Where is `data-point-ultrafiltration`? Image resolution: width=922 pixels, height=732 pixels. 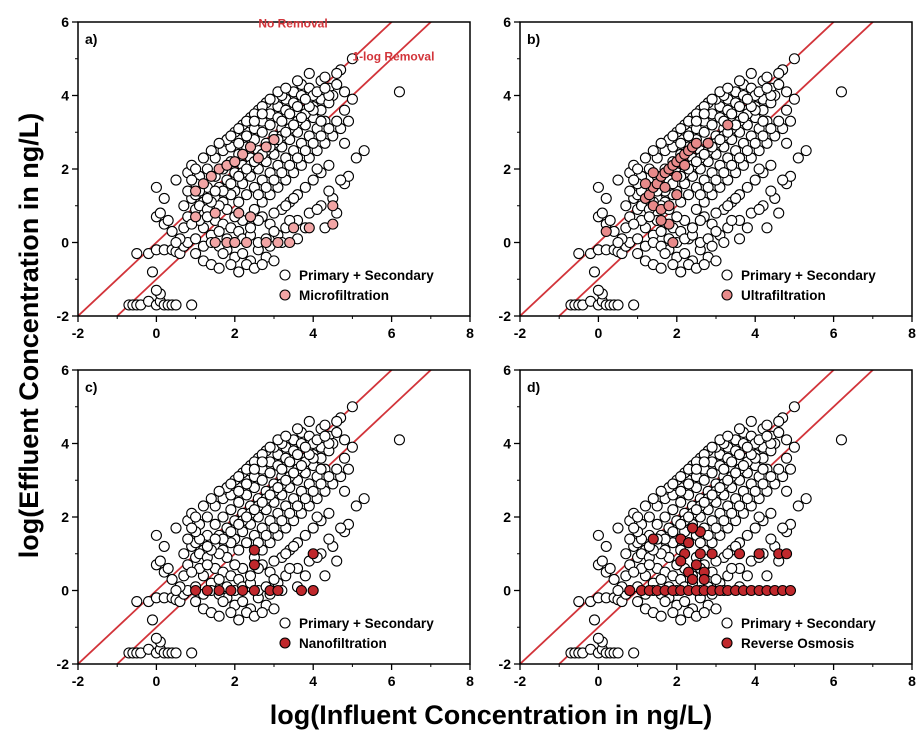
data-point-ultrafiltration is located at coordinates (708, 143).